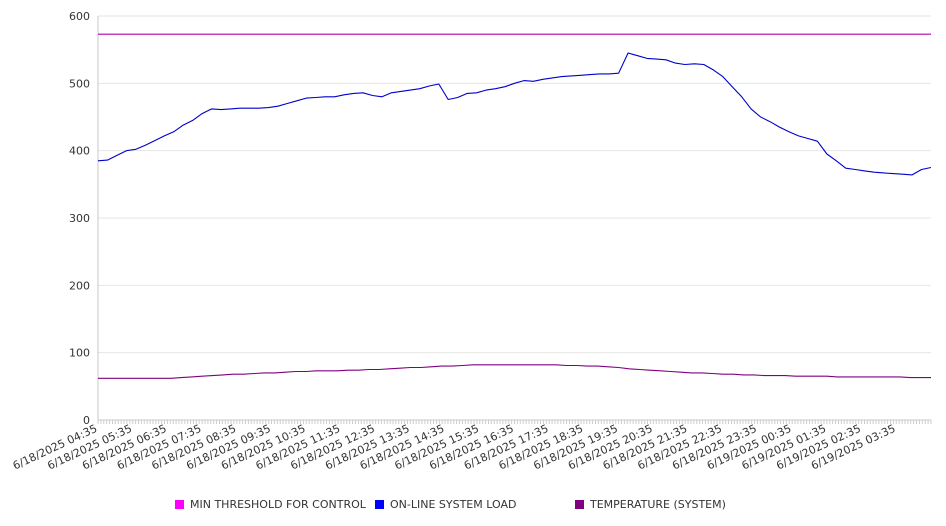 This screenshot has height=526, width=946. What do you see at coordinates (658, 504) in the screenshot?
I see `legend-label-temperature: TEMPERATURE (SYSTEM)` at bounding box center [658, 504].